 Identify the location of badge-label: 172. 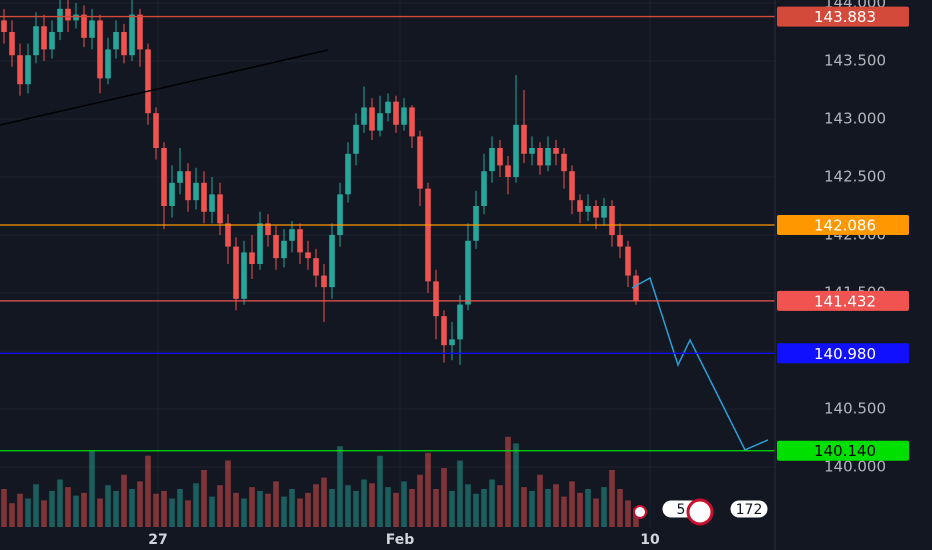
(749, 510).